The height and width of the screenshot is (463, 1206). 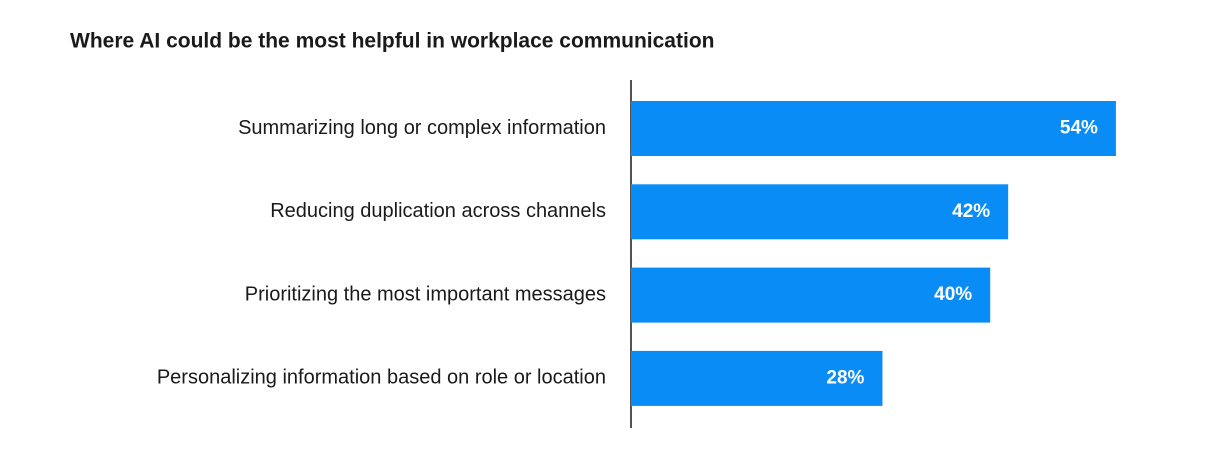 What do you see at coordinates (845, 377) in the screenshot?
I see `value-label: 28%` at bounding box center [845, 377].